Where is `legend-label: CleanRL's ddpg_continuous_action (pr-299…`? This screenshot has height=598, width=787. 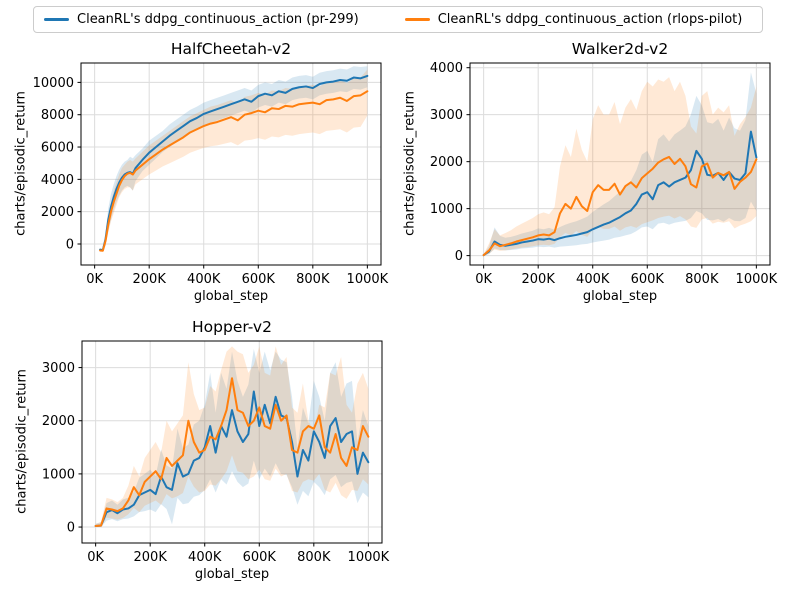 legend-label: CleanRL's ddpg_continuous_action (pr-299… is located at coordinates (218, 19).